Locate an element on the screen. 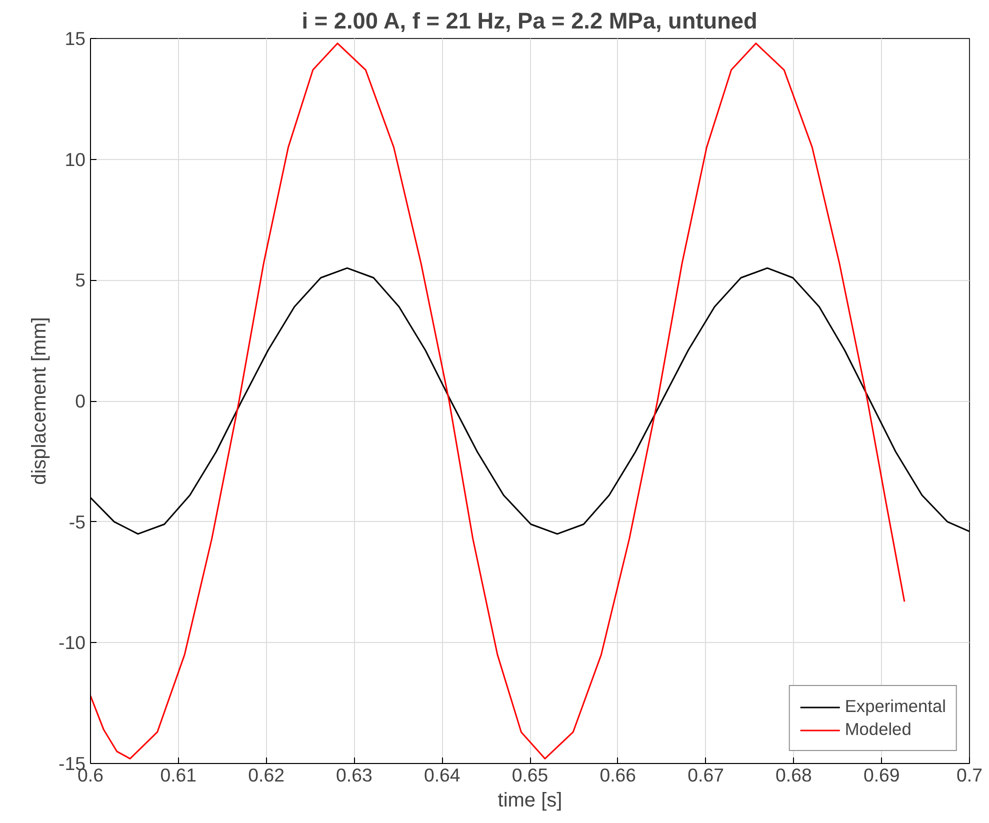  y-axis-title: displacement [mm] is located at coordinates (39, 401).